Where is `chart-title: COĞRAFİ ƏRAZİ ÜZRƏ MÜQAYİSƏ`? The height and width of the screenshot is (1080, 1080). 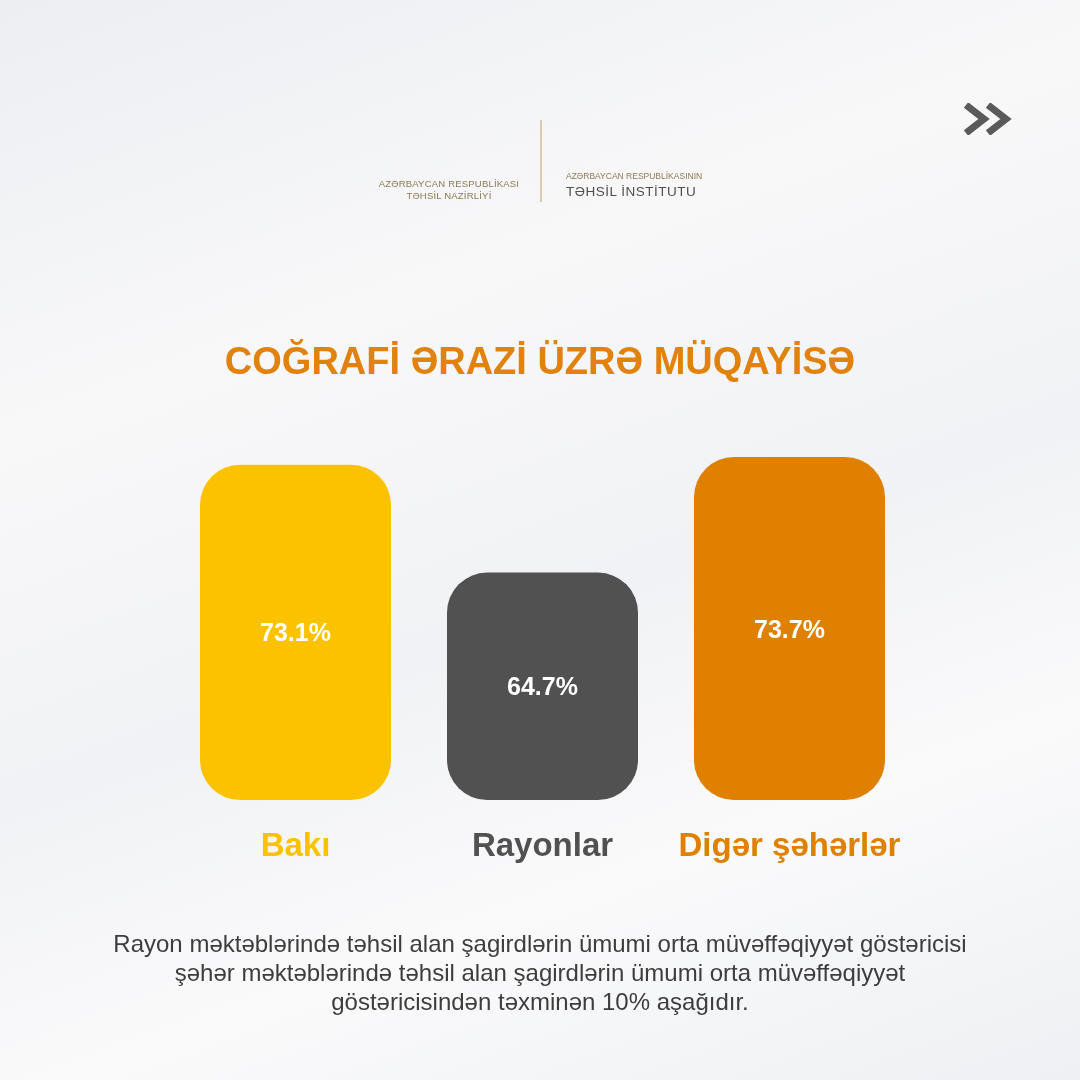
chart-title: COĞRAFİ ƏRAZİ ÜZRƏ MÜQAYİSƏ is located at coordinates (540, 361).